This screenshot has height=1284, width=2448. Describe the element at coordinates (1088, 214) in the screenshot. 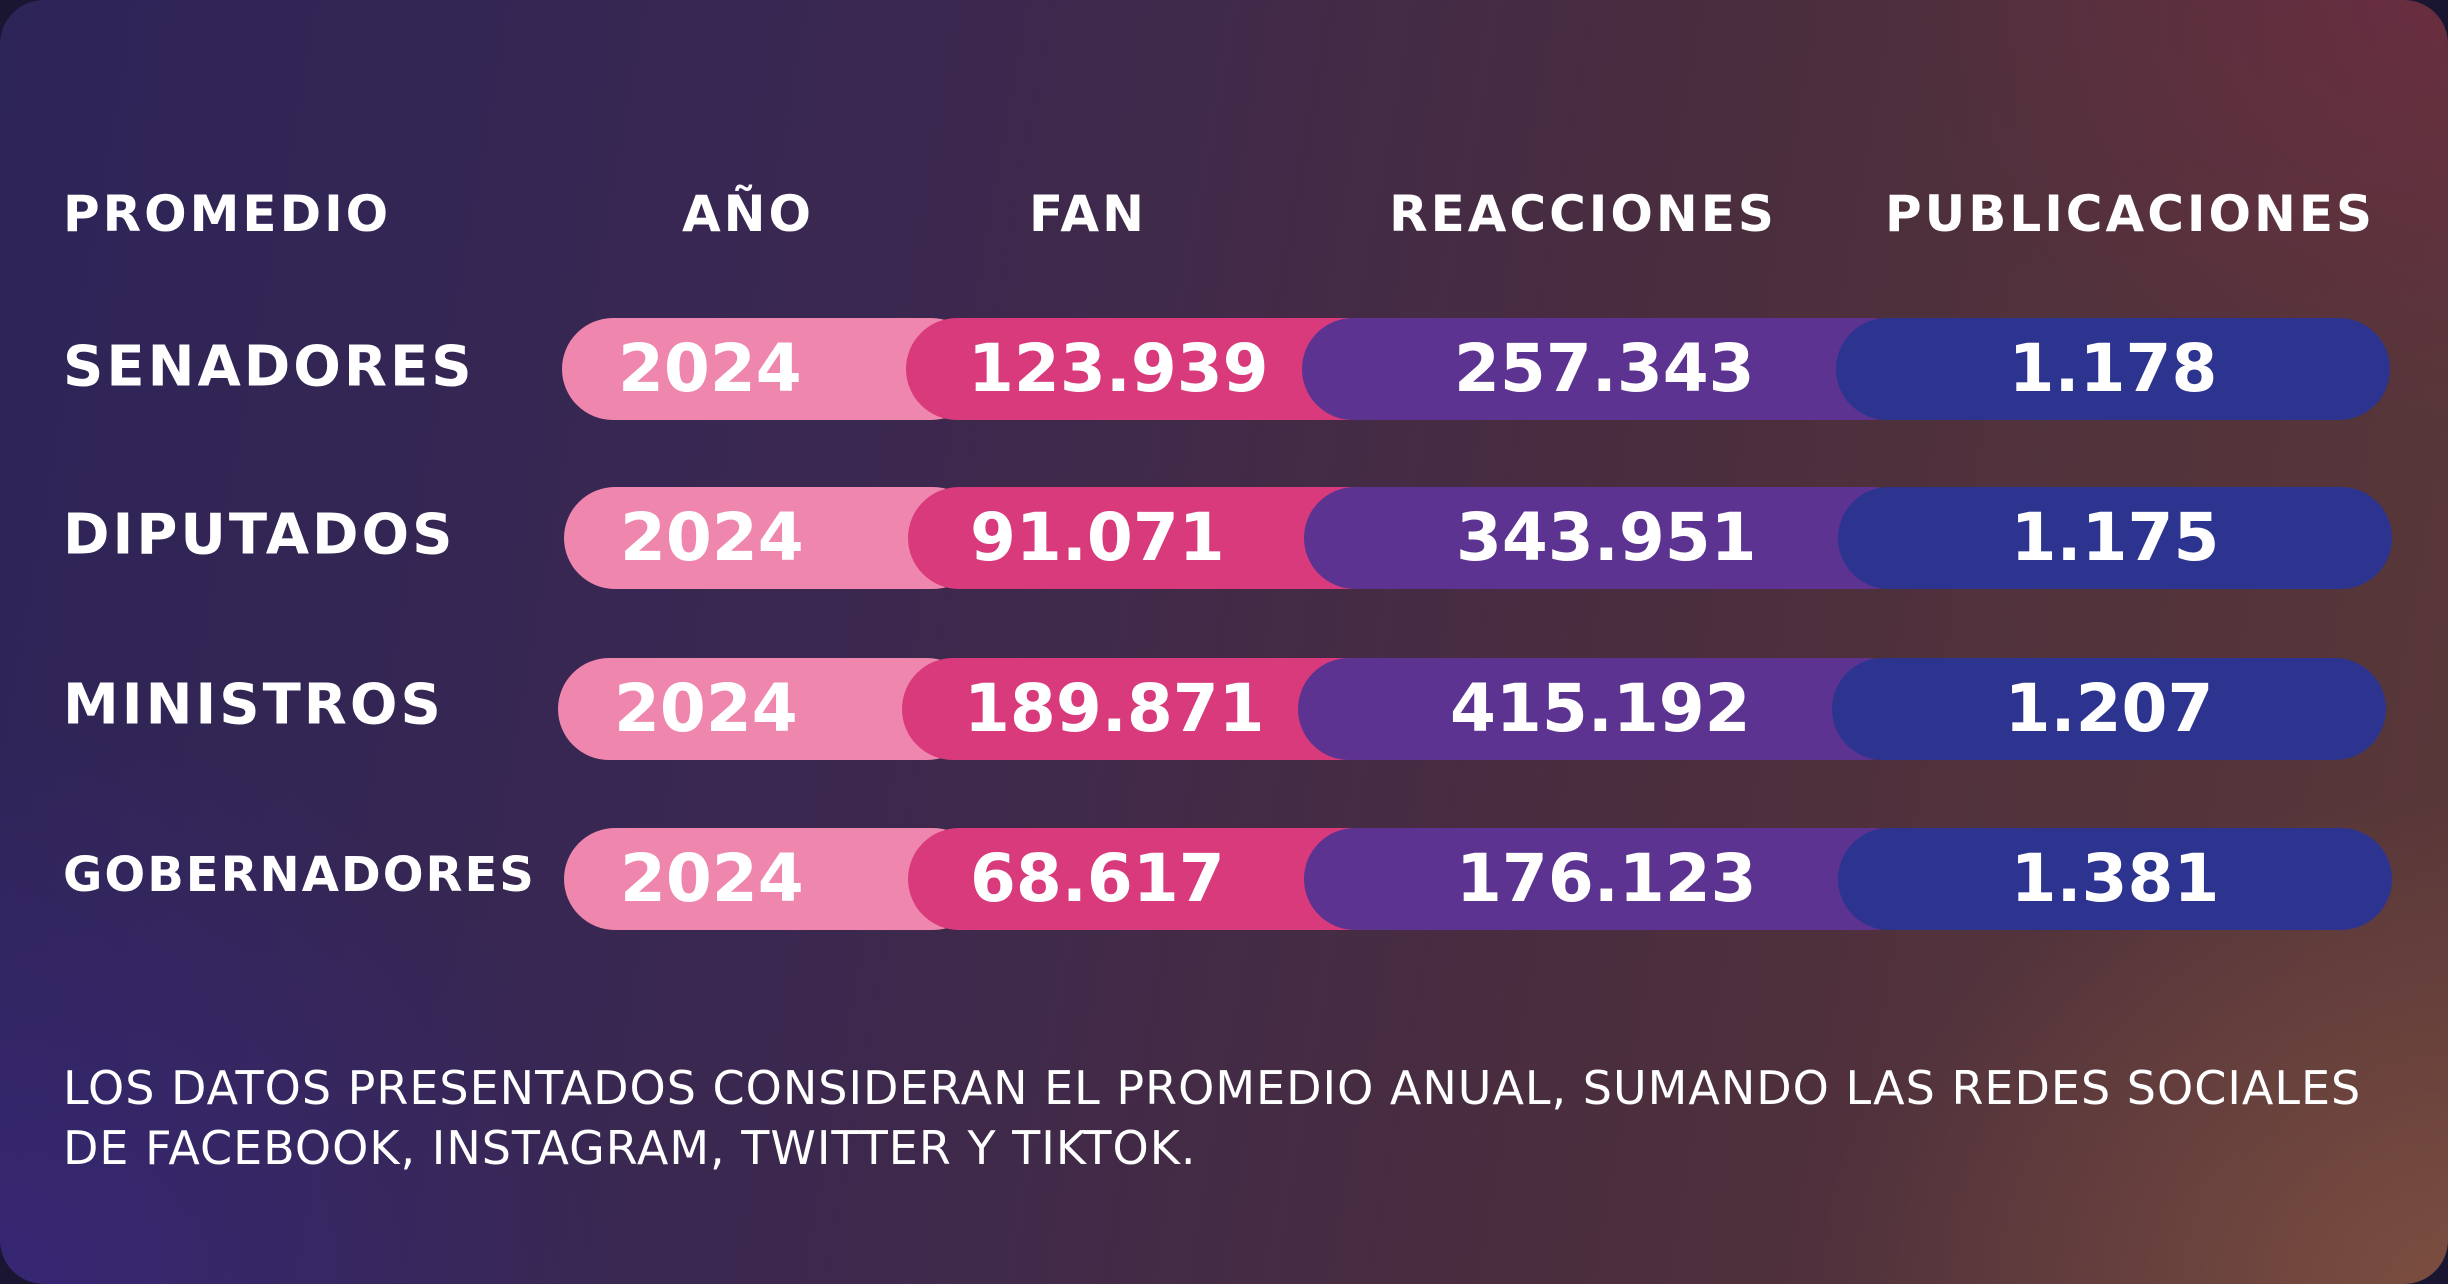

I see `header-fan: FAN` at that location.